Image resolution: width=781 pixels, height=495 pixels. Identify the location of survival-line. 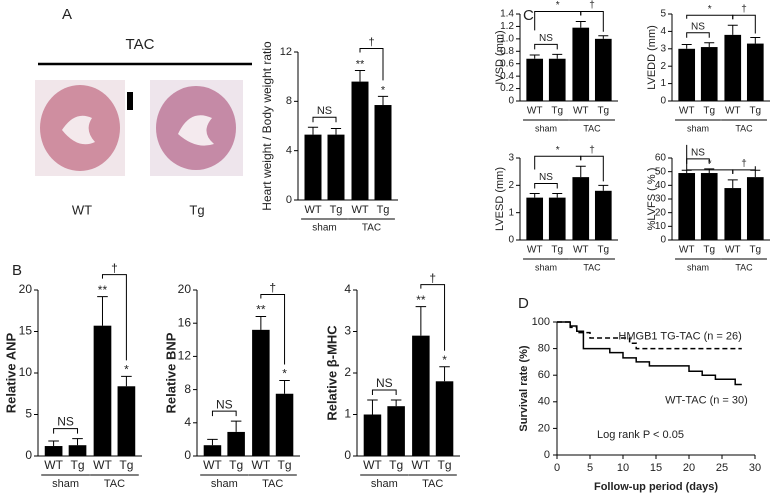
(649, 353).